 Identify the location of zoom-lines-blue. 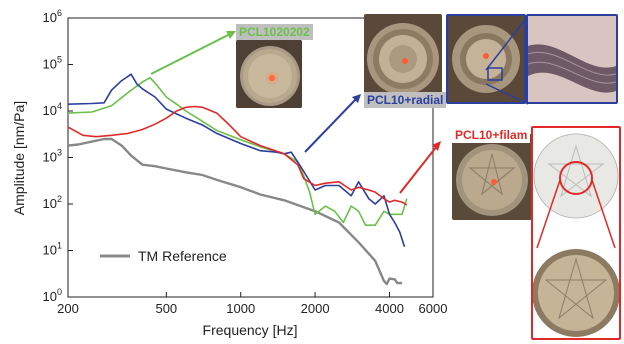
(507, 60).